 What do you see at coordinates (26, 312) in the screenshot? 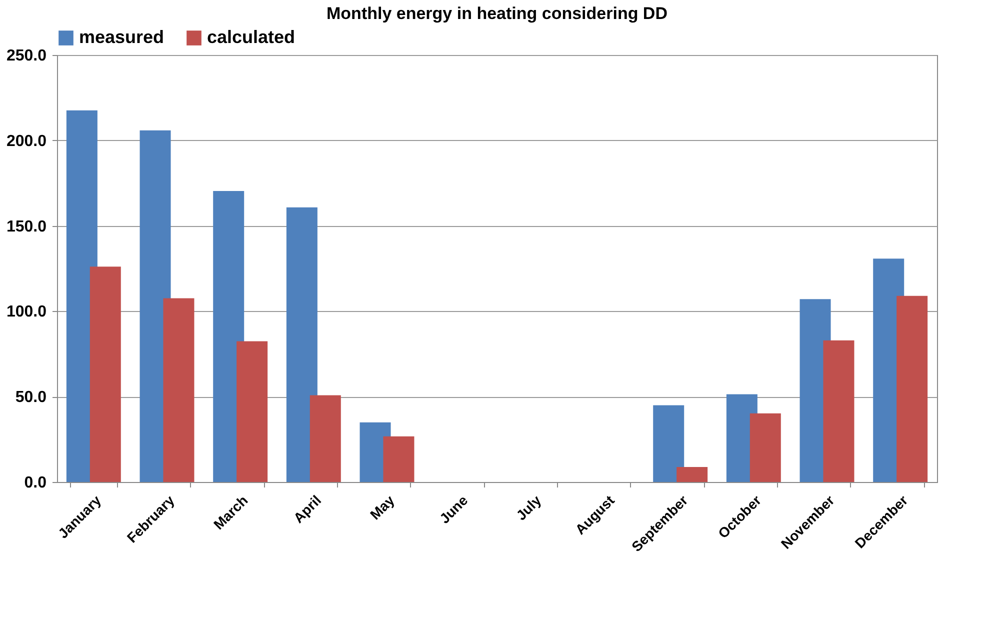
I see `y-tick-label: 100.0` at bounding box center [26, 312].